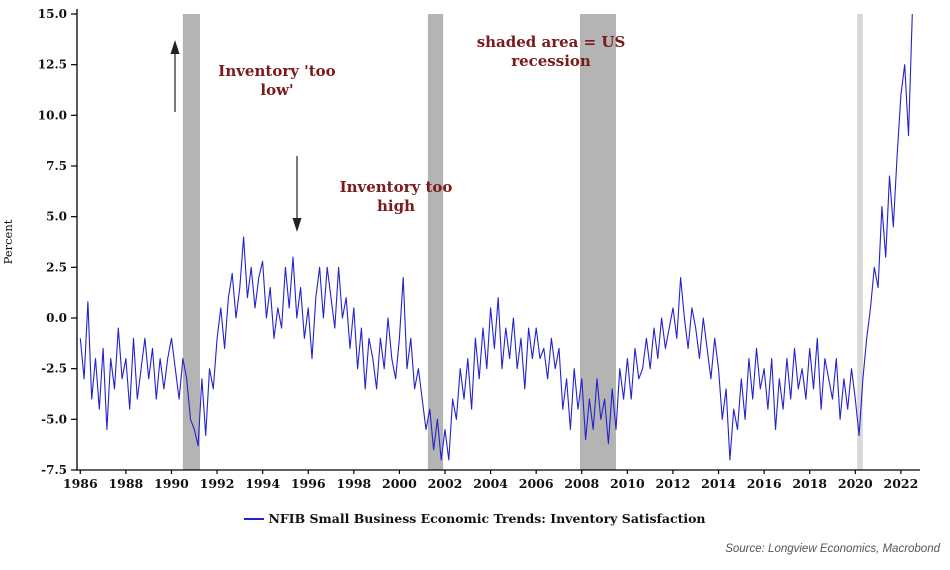 This screenshot has height=570, width=950. Describe the element at coordinates (217, 483) in the screenshot. I see `x-tick-label: 1992` at that location.